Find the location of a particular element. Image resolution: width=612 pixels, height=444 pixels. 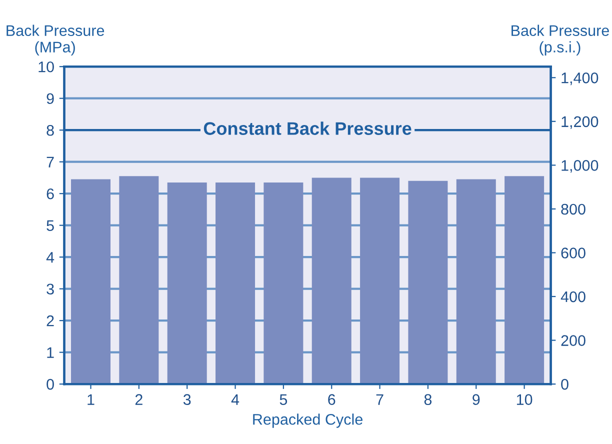

y2-tick-label: 1,200 is located at coordinates (580, 122).